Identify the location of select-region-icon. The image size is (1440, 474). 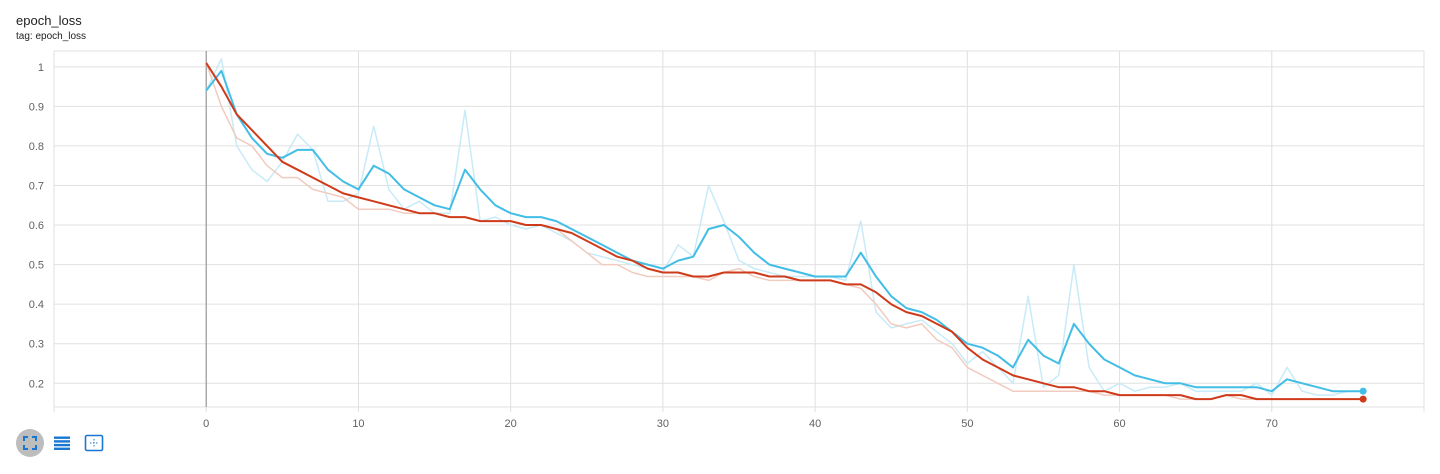
(94, 443).